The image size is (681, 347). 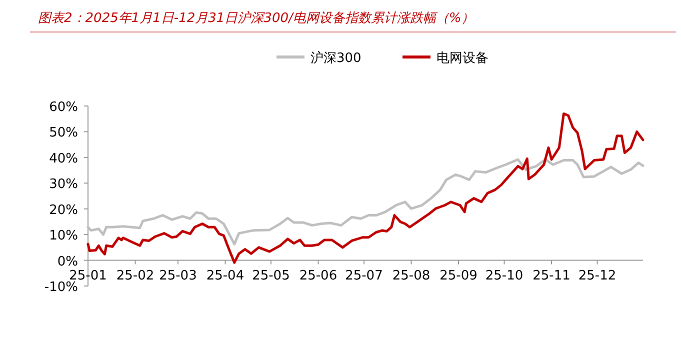 I want to click on y-tick-label: 60%, so click(x=63, y=107).